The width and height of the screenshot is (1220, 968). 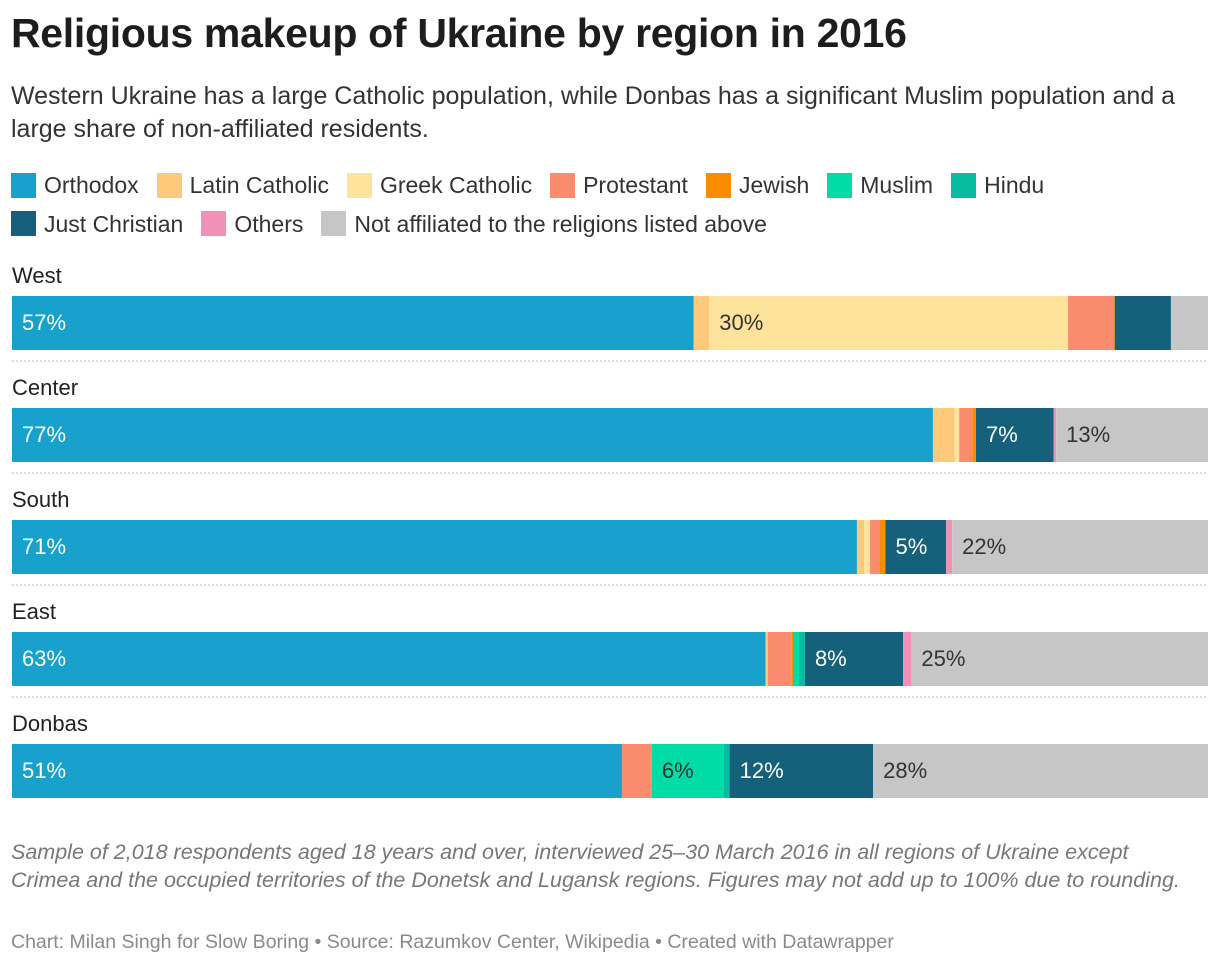 I want to click on bar-segment-east-muslim, so click(x=795, y=659).